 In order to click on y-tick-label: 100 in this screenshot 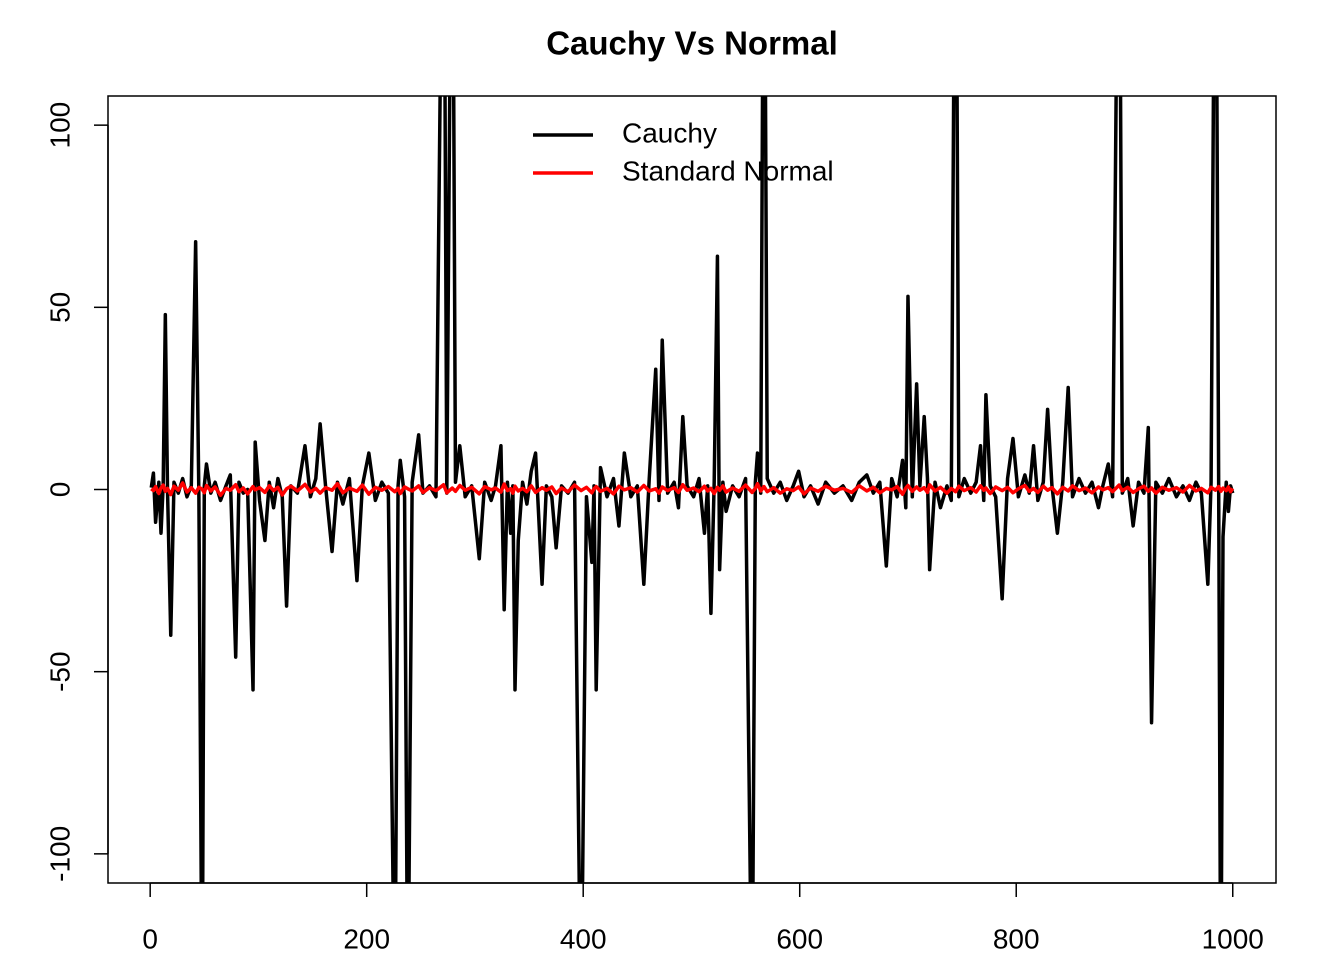, I will do `click(59, 125)`.